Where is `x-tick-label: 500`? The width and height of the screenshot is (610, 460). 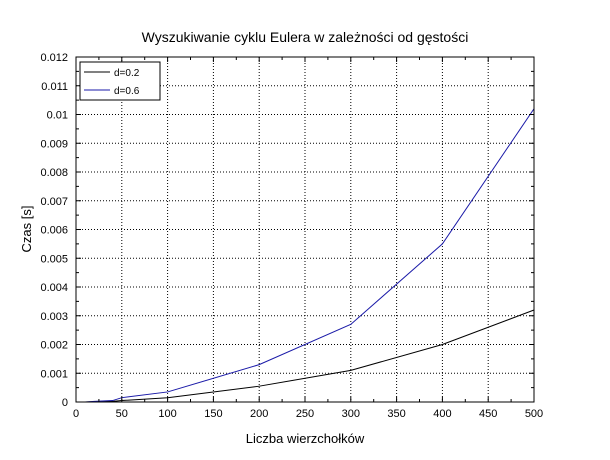 x-tick-label: 500 is located at coordinates (534, 414).